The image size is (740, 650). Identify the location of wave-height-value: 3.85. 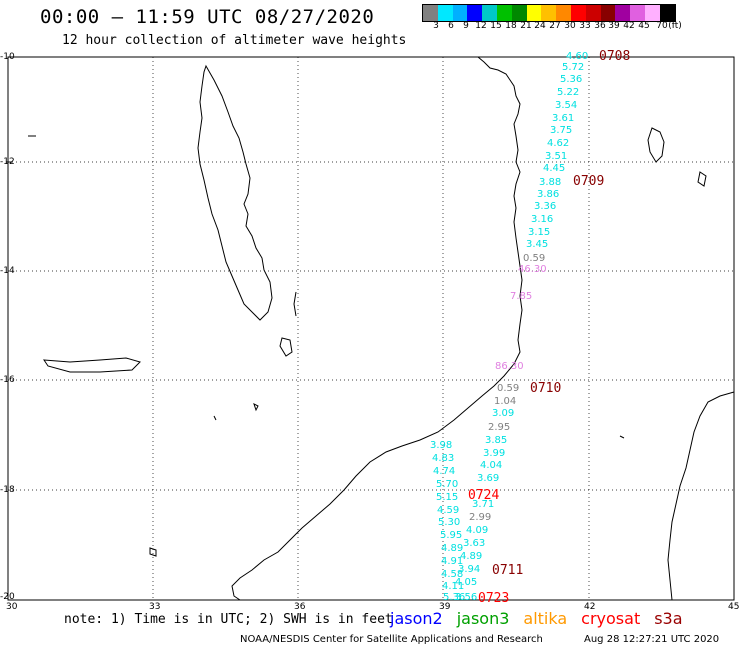
(496, 440).